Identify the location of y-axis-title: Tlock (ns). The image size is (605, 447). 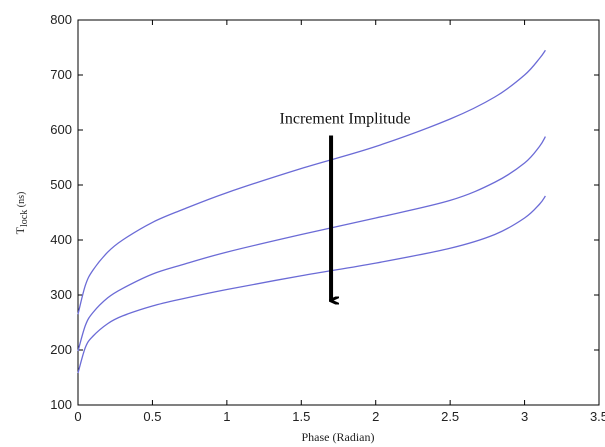
(21, 213).